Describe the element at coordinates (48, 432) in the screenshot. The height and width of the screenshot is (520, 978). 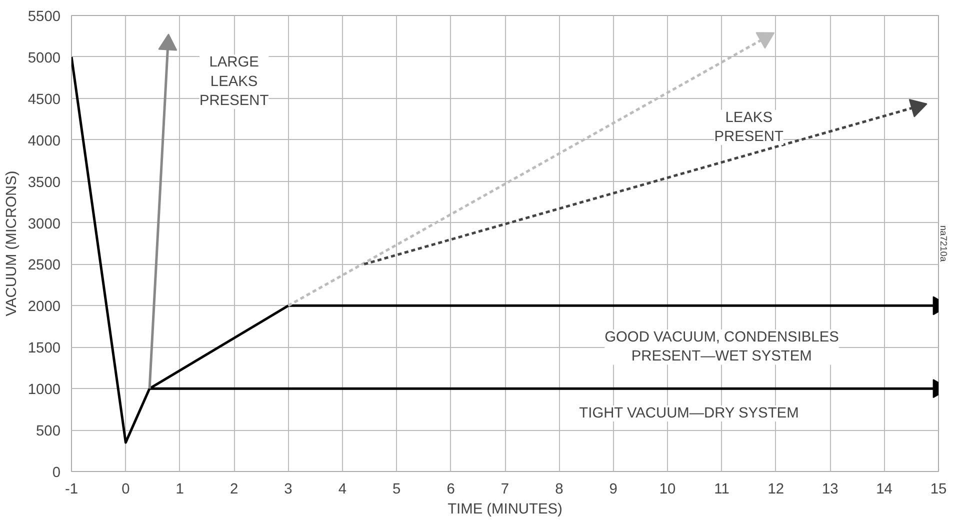
I see `y-tick-label: 500` at that location.